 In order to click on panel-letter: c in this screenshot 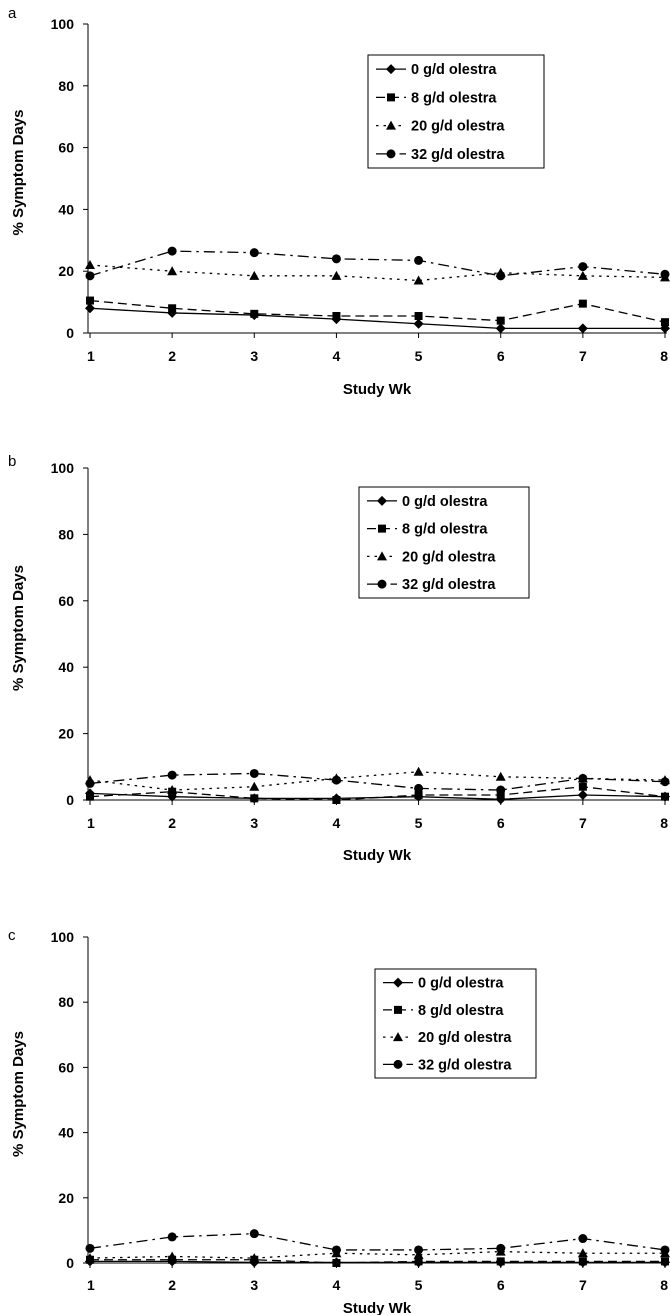, I will do `click(12, 935)`.